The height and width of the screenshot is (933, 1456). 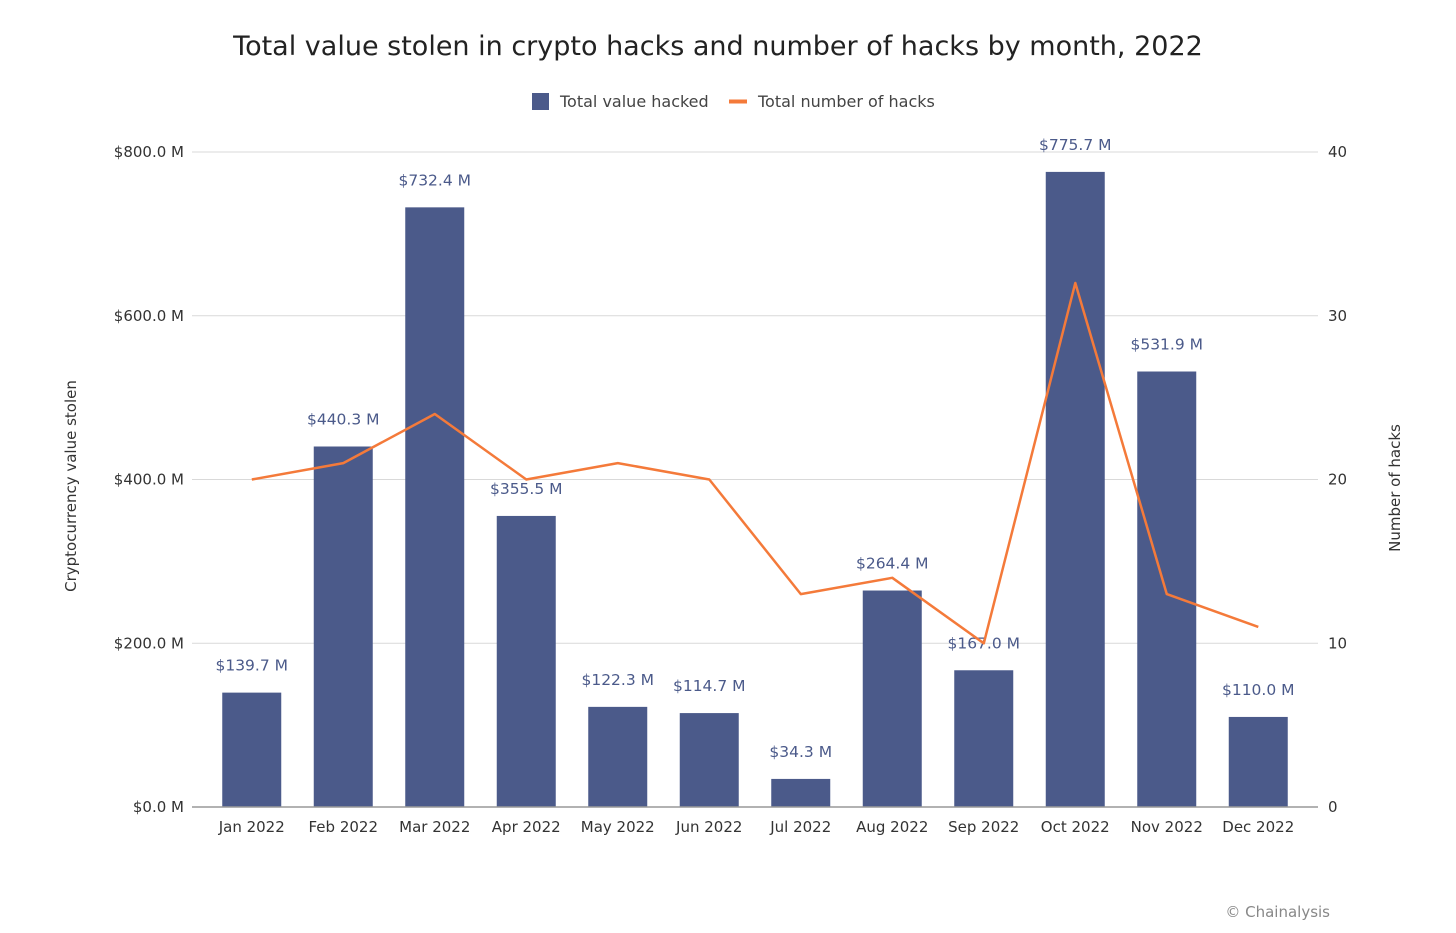 I want to click on x-axis-tick-label: Feb 2022, so click(x=344, y=827).